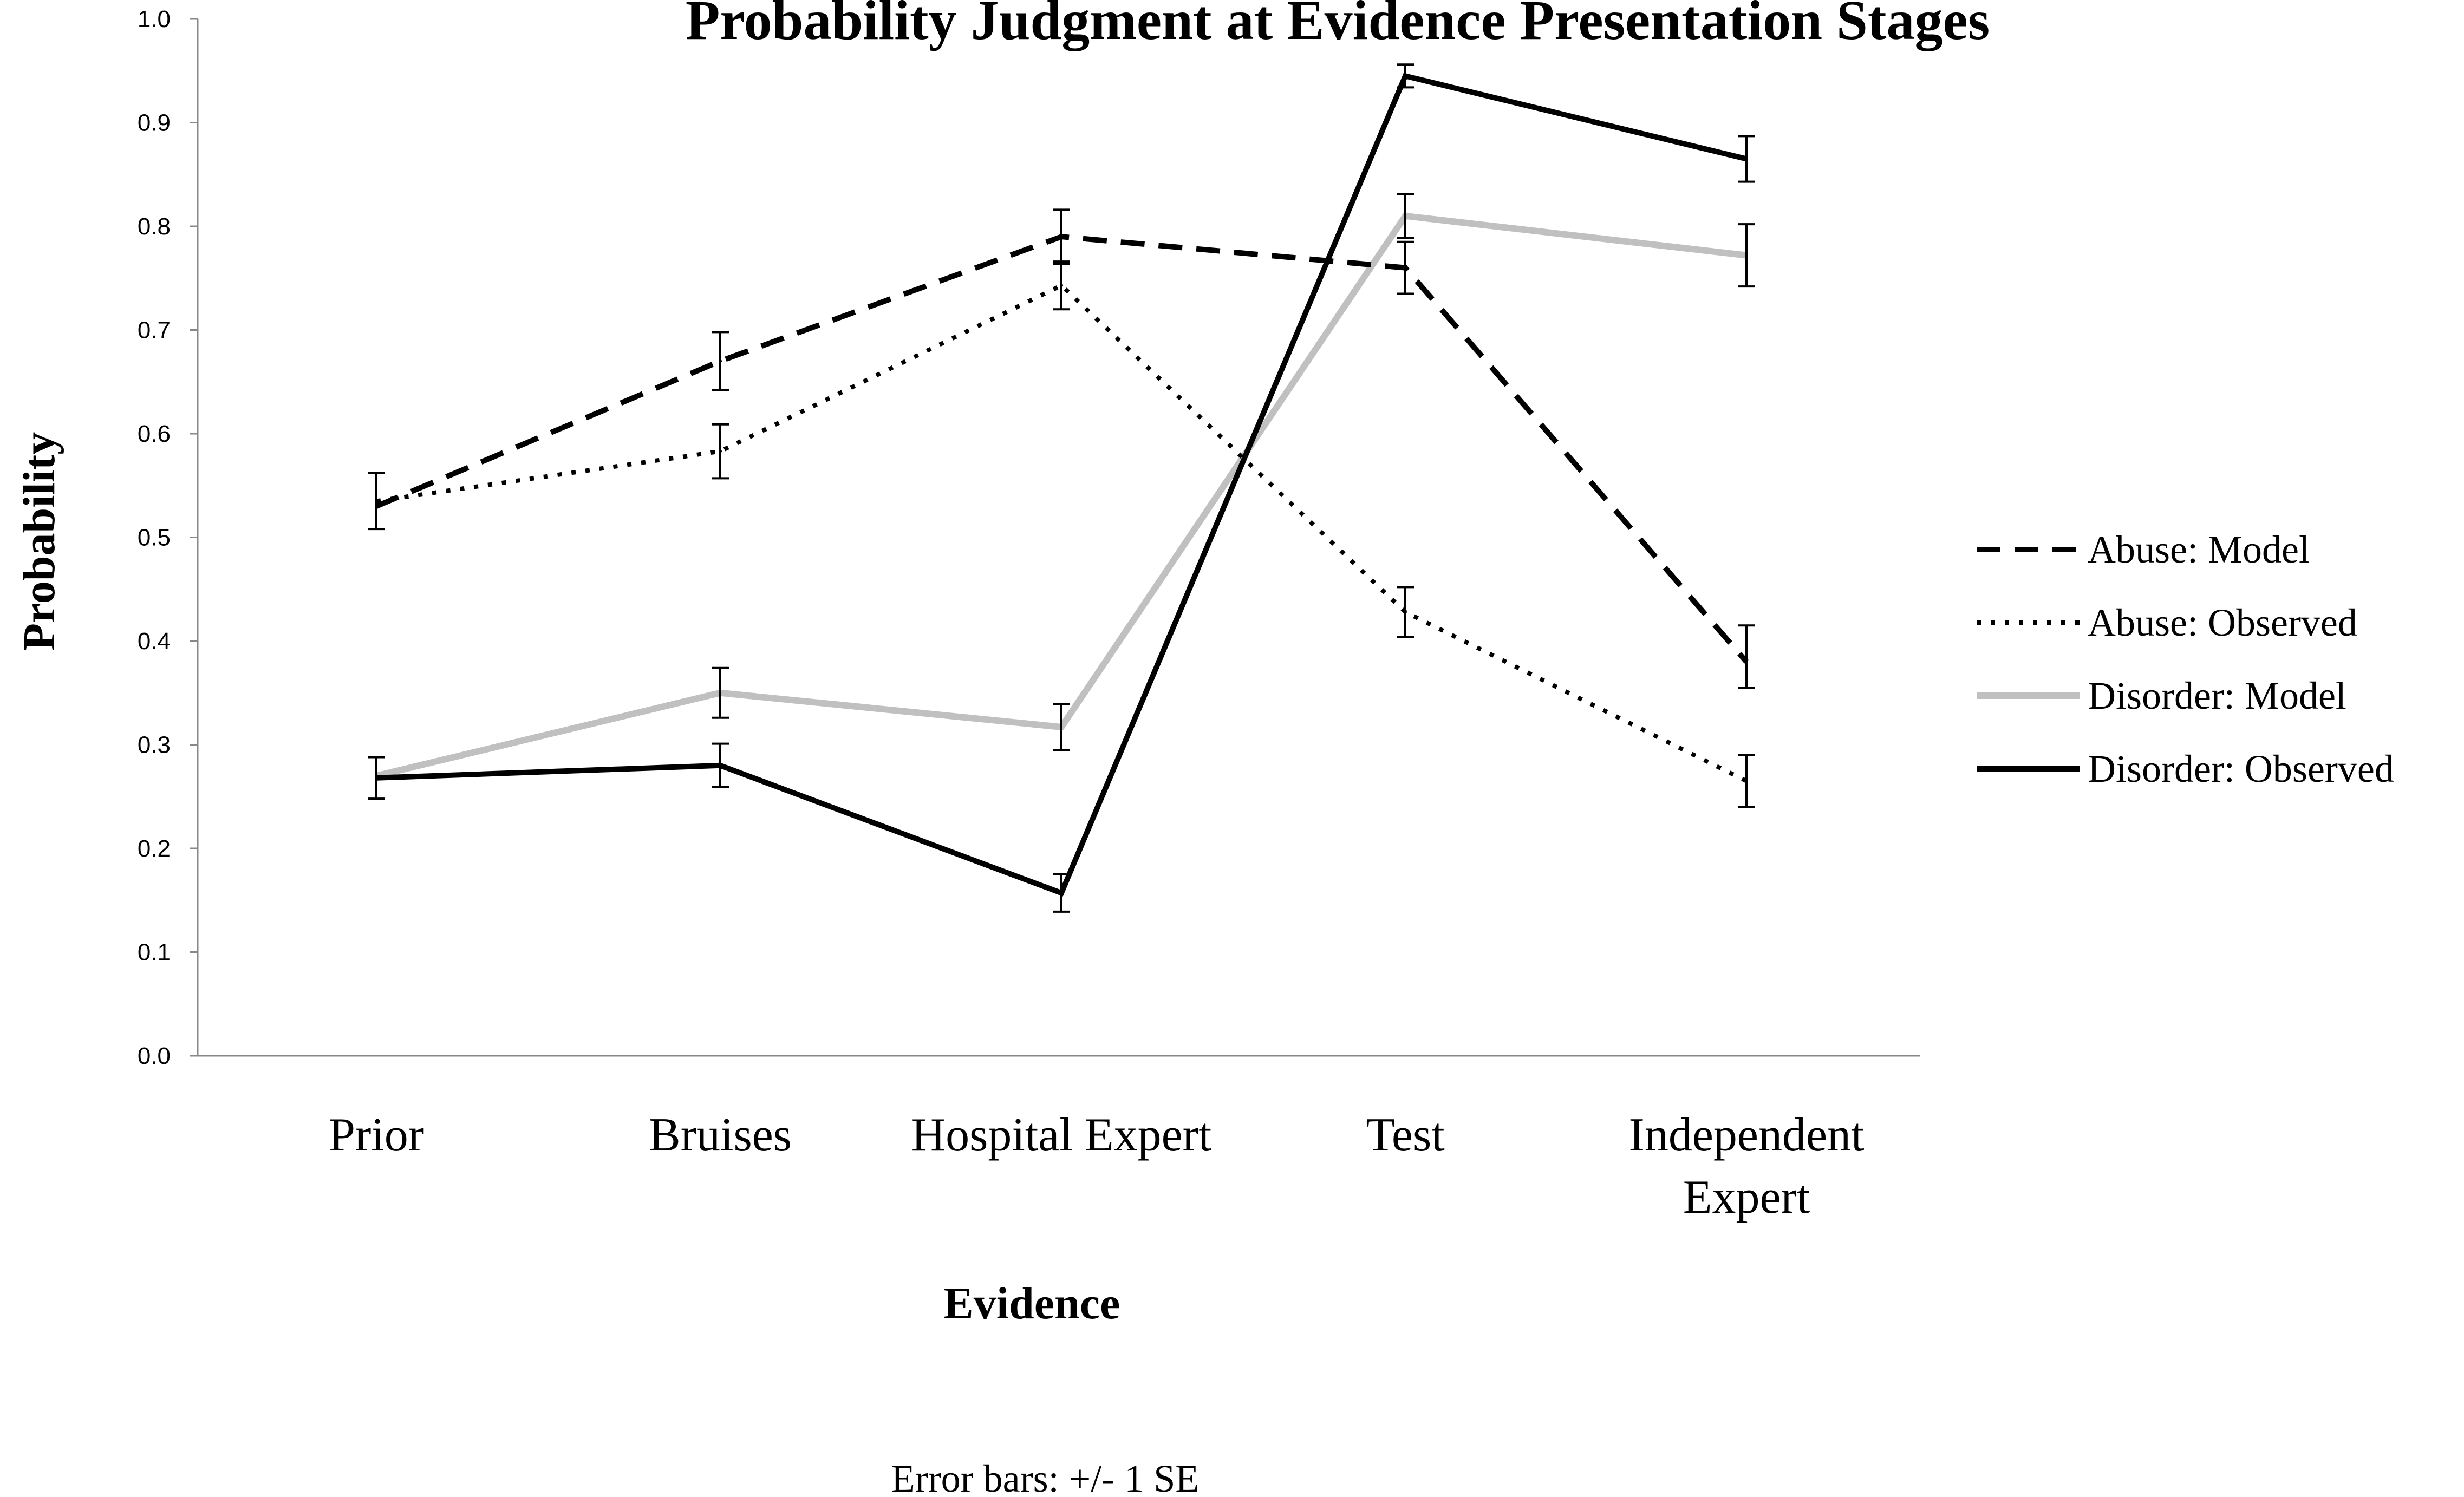 The image size is (2464, 1497). What do you see at coordinates (154, 1056) in the screenshot?
I see `y-tick-label: 0.0` at bounding box center [154, 1056].